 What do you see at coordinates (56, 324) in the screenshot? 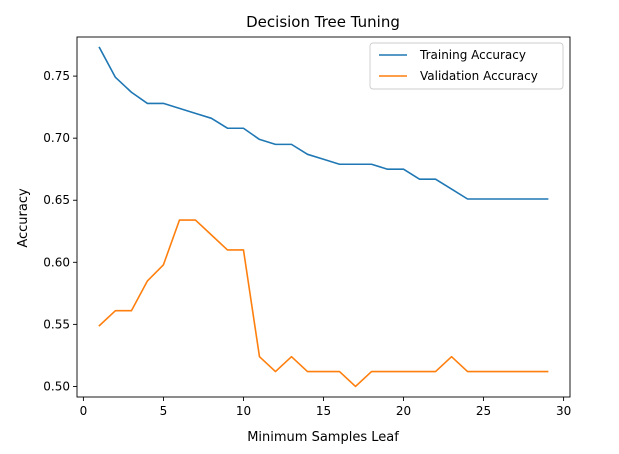
I see `y-tick-label: 0.55` at bounding box center [56, 324].